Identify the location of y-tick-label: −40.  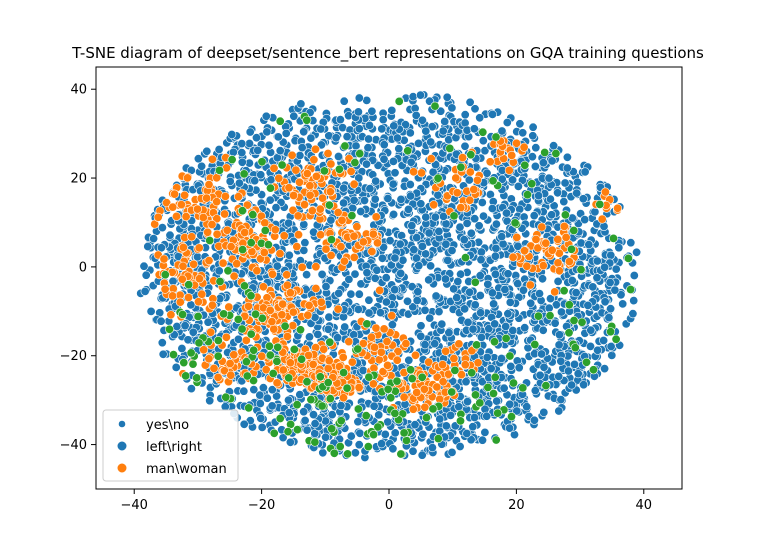
(73, 445).